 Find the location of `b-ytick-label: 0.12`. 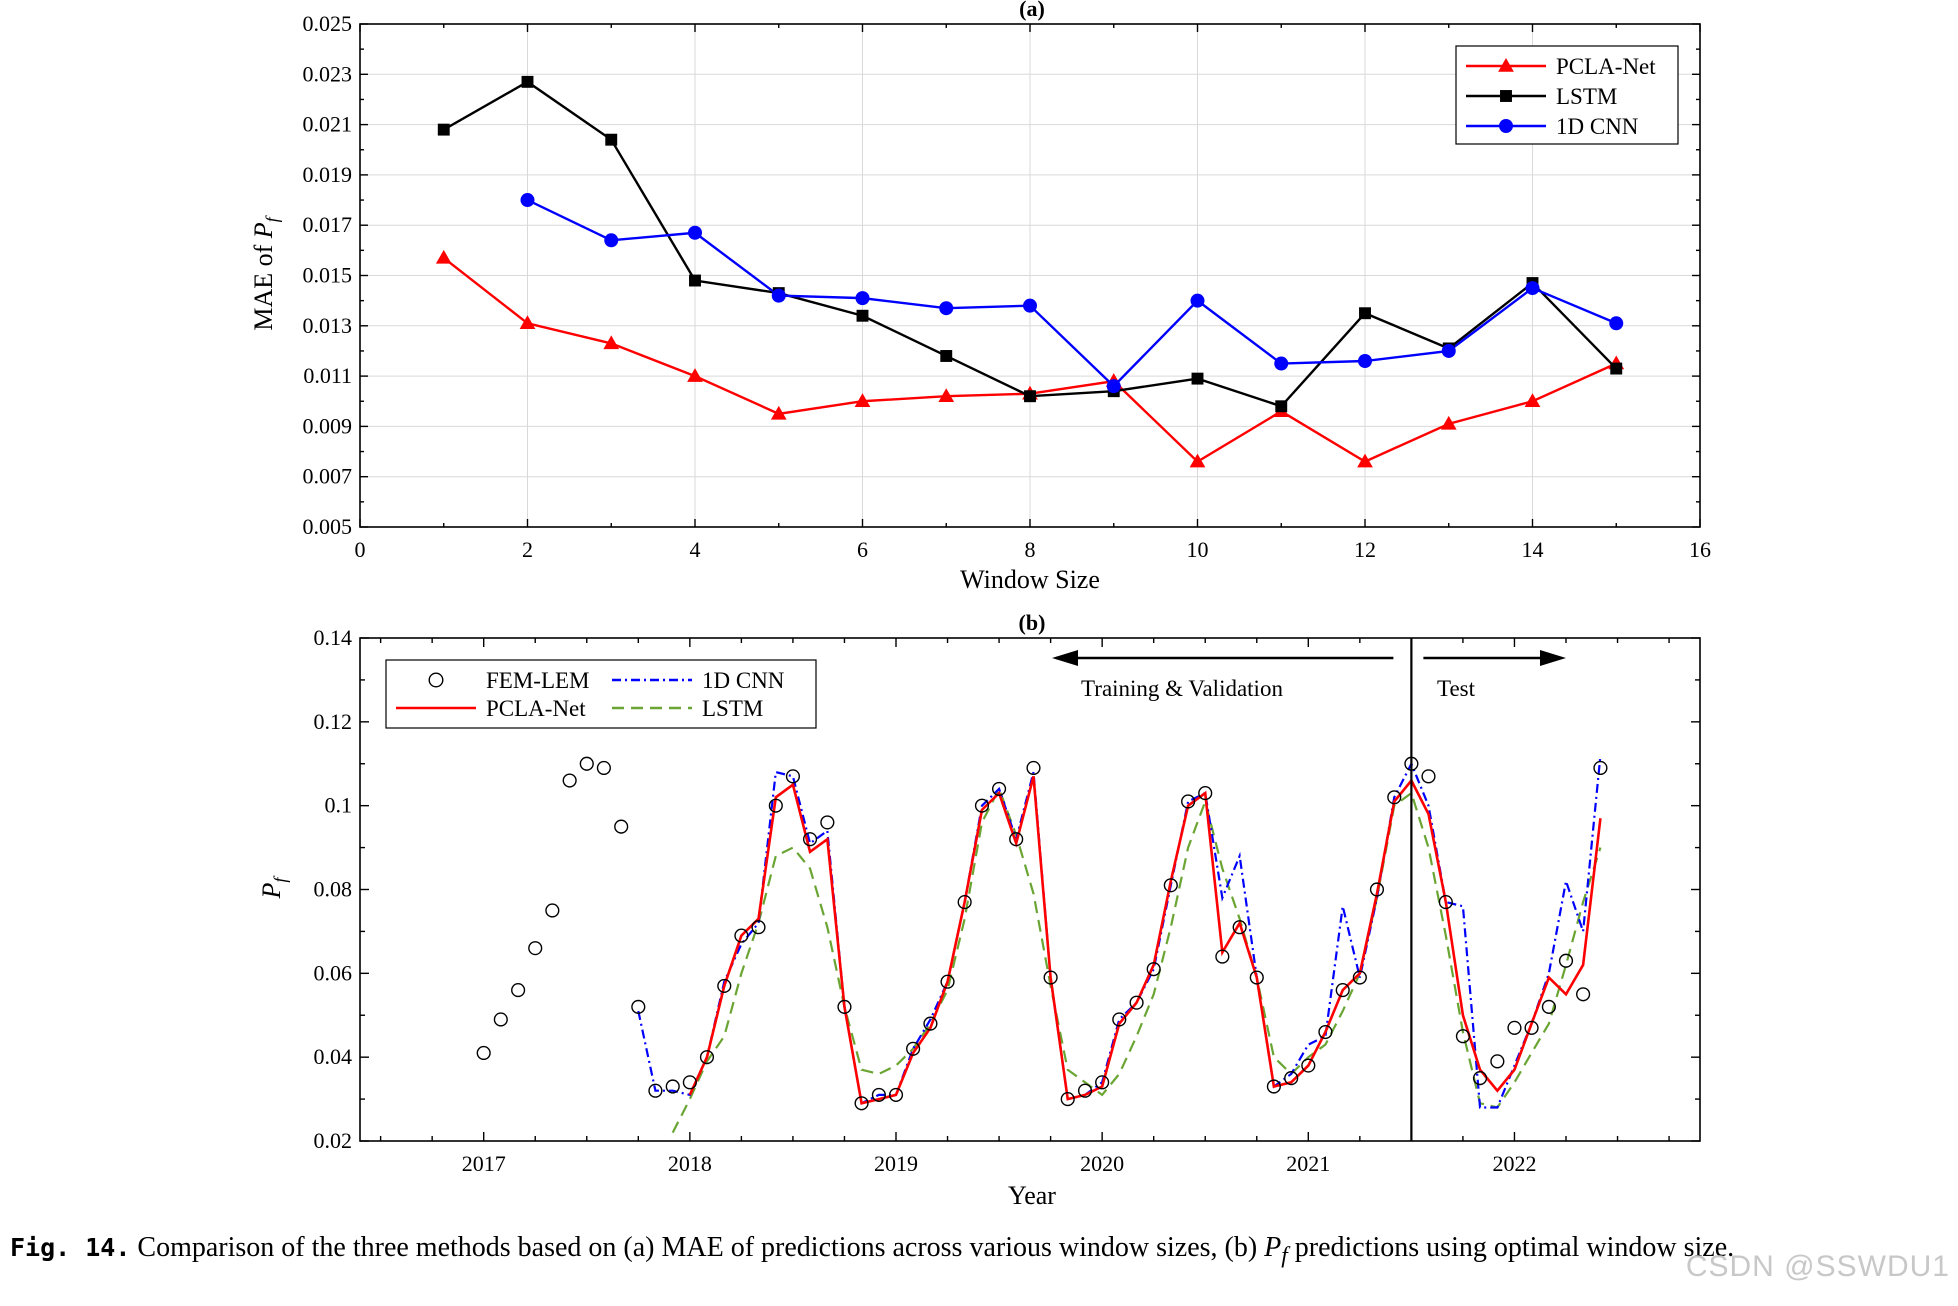

b-ytick-label: 0.12 is located at coordinates (333, 721).